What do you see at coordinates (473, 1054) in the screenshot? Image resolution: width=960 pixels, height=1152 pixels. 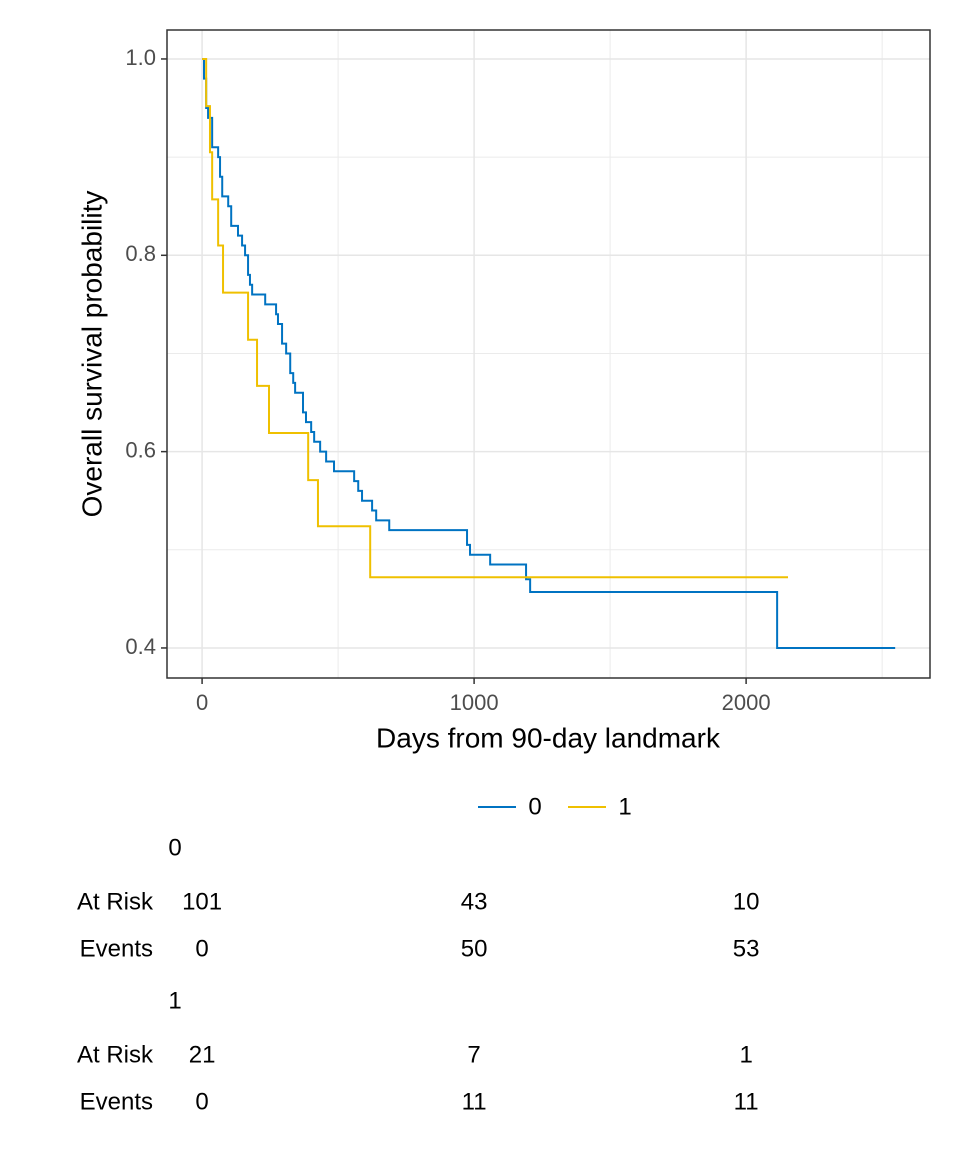 I see `risk-value: 7` at bounding box center [473, 1054].